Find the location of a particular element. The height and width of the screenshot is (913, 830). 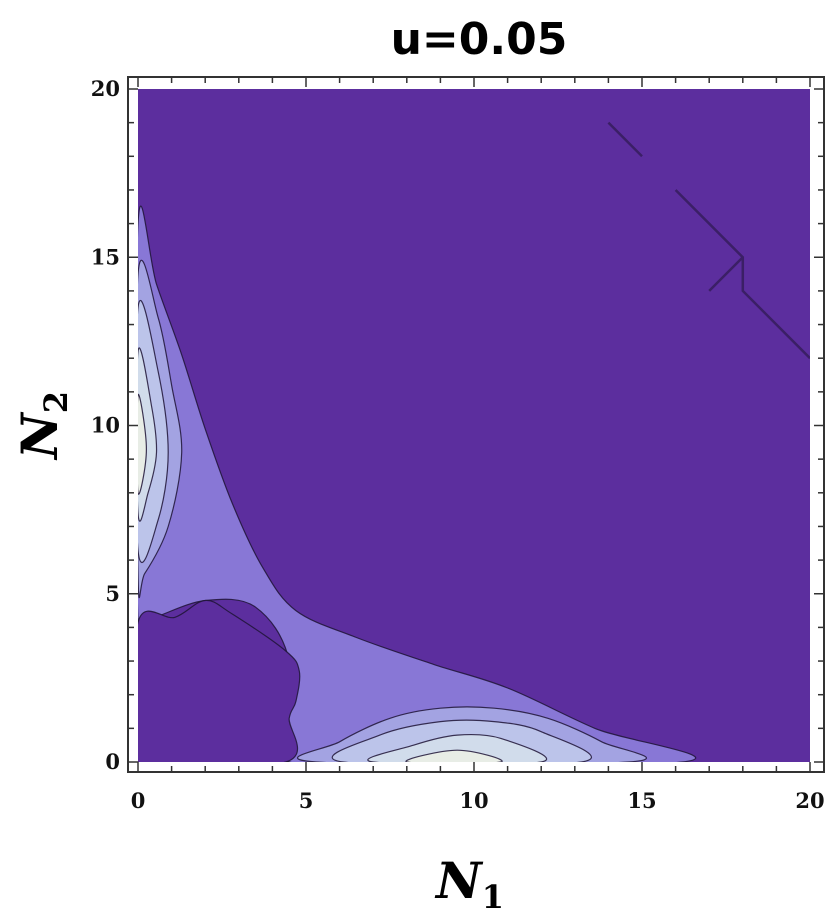

x-axis-label: N1 is located at coordinates (469, 882).